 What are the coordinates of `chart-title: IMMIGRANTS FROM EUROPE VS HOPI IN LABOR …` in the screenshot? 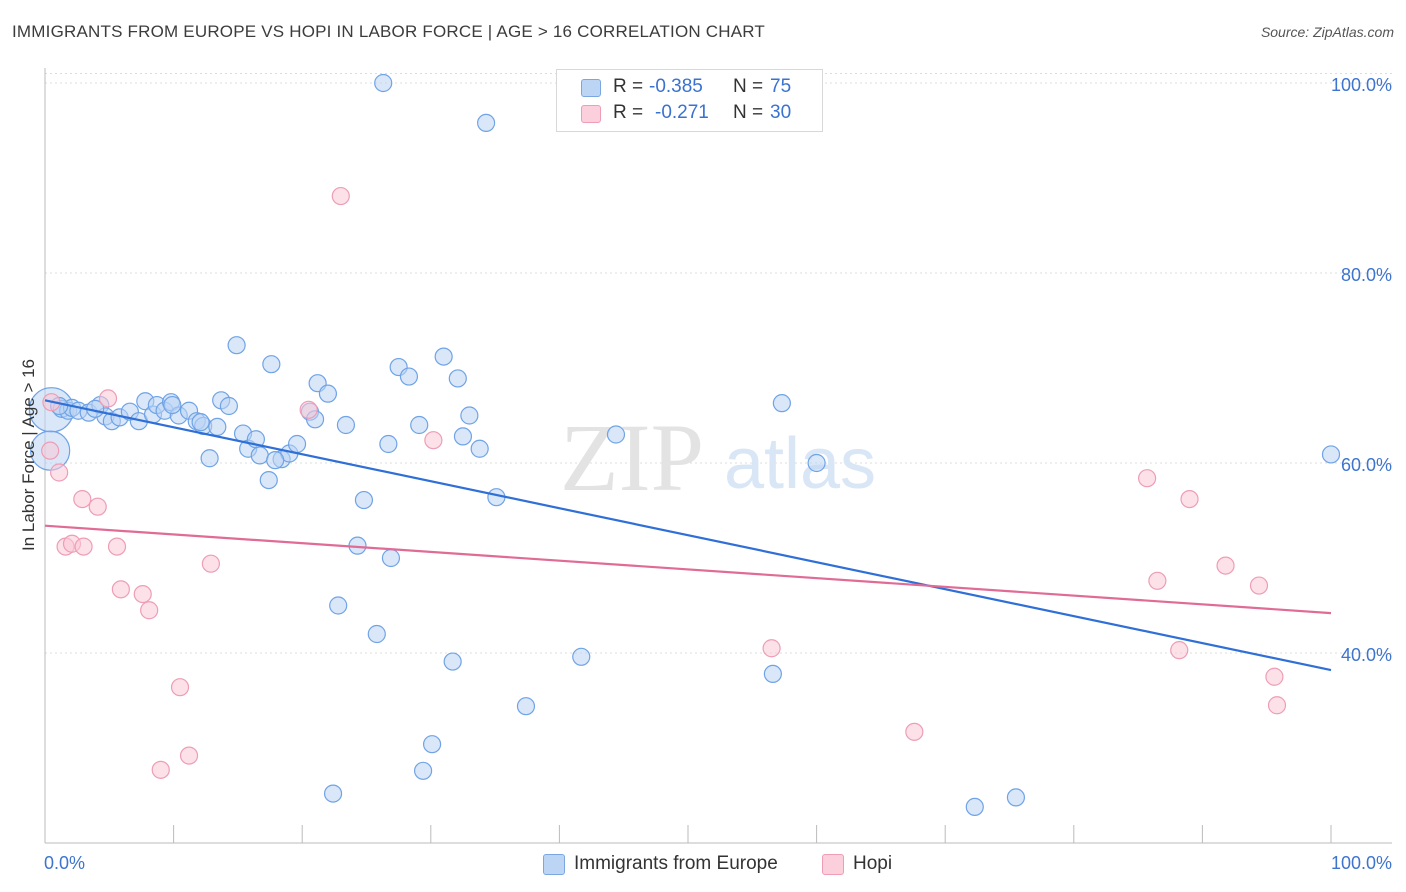 It's located at (389, 31).